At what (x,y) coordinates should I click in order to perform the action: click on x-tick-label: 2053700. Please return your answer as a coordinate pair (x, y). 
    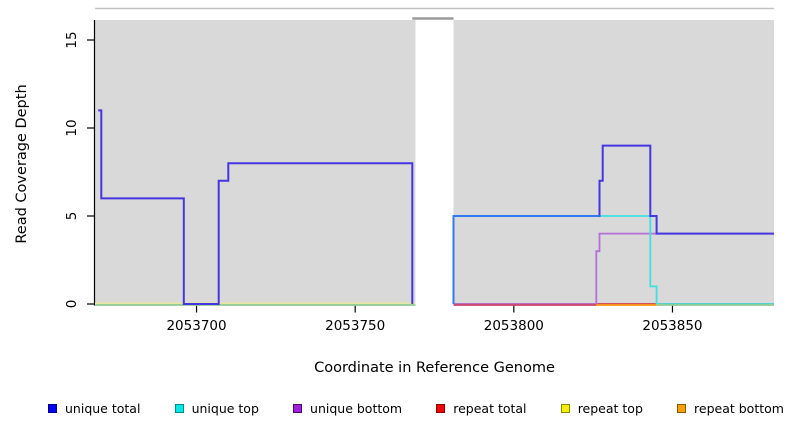
    Looking at the image, I should click on (196, 326).